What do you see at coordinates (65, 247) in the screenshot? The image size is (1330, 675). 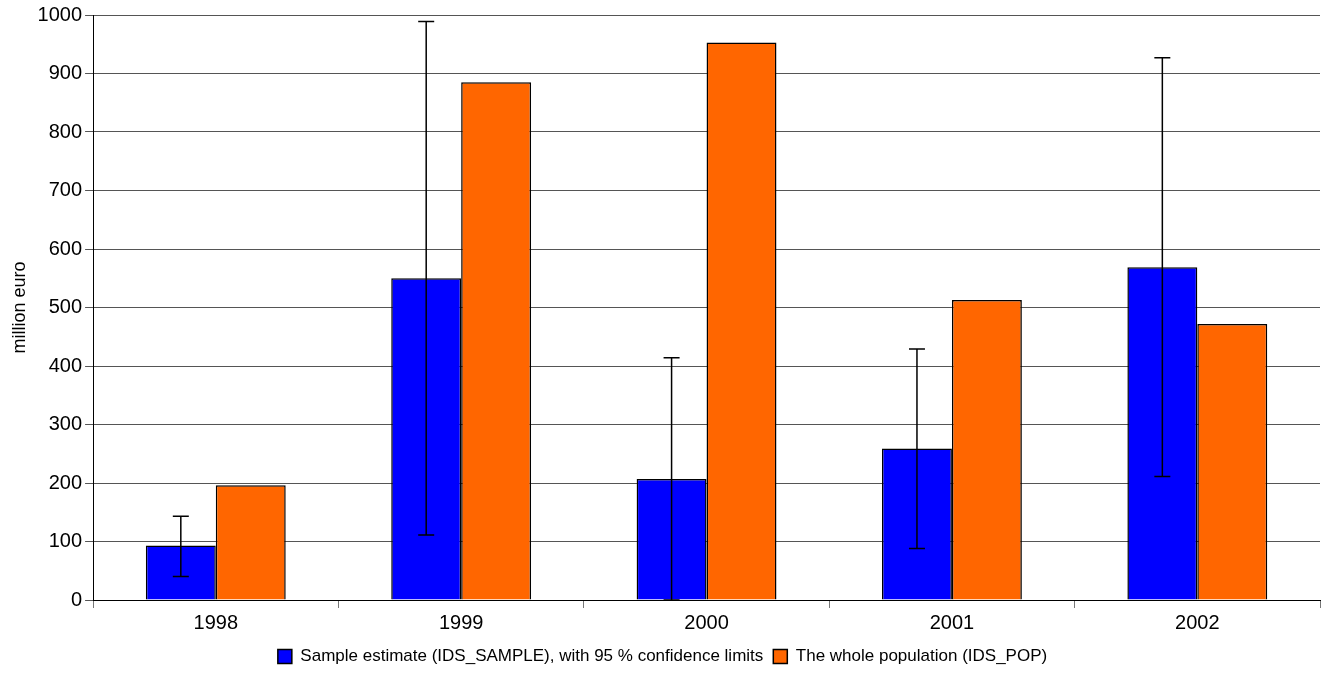 I see `y-tick-label: 600` at bounding box center [65, 247].